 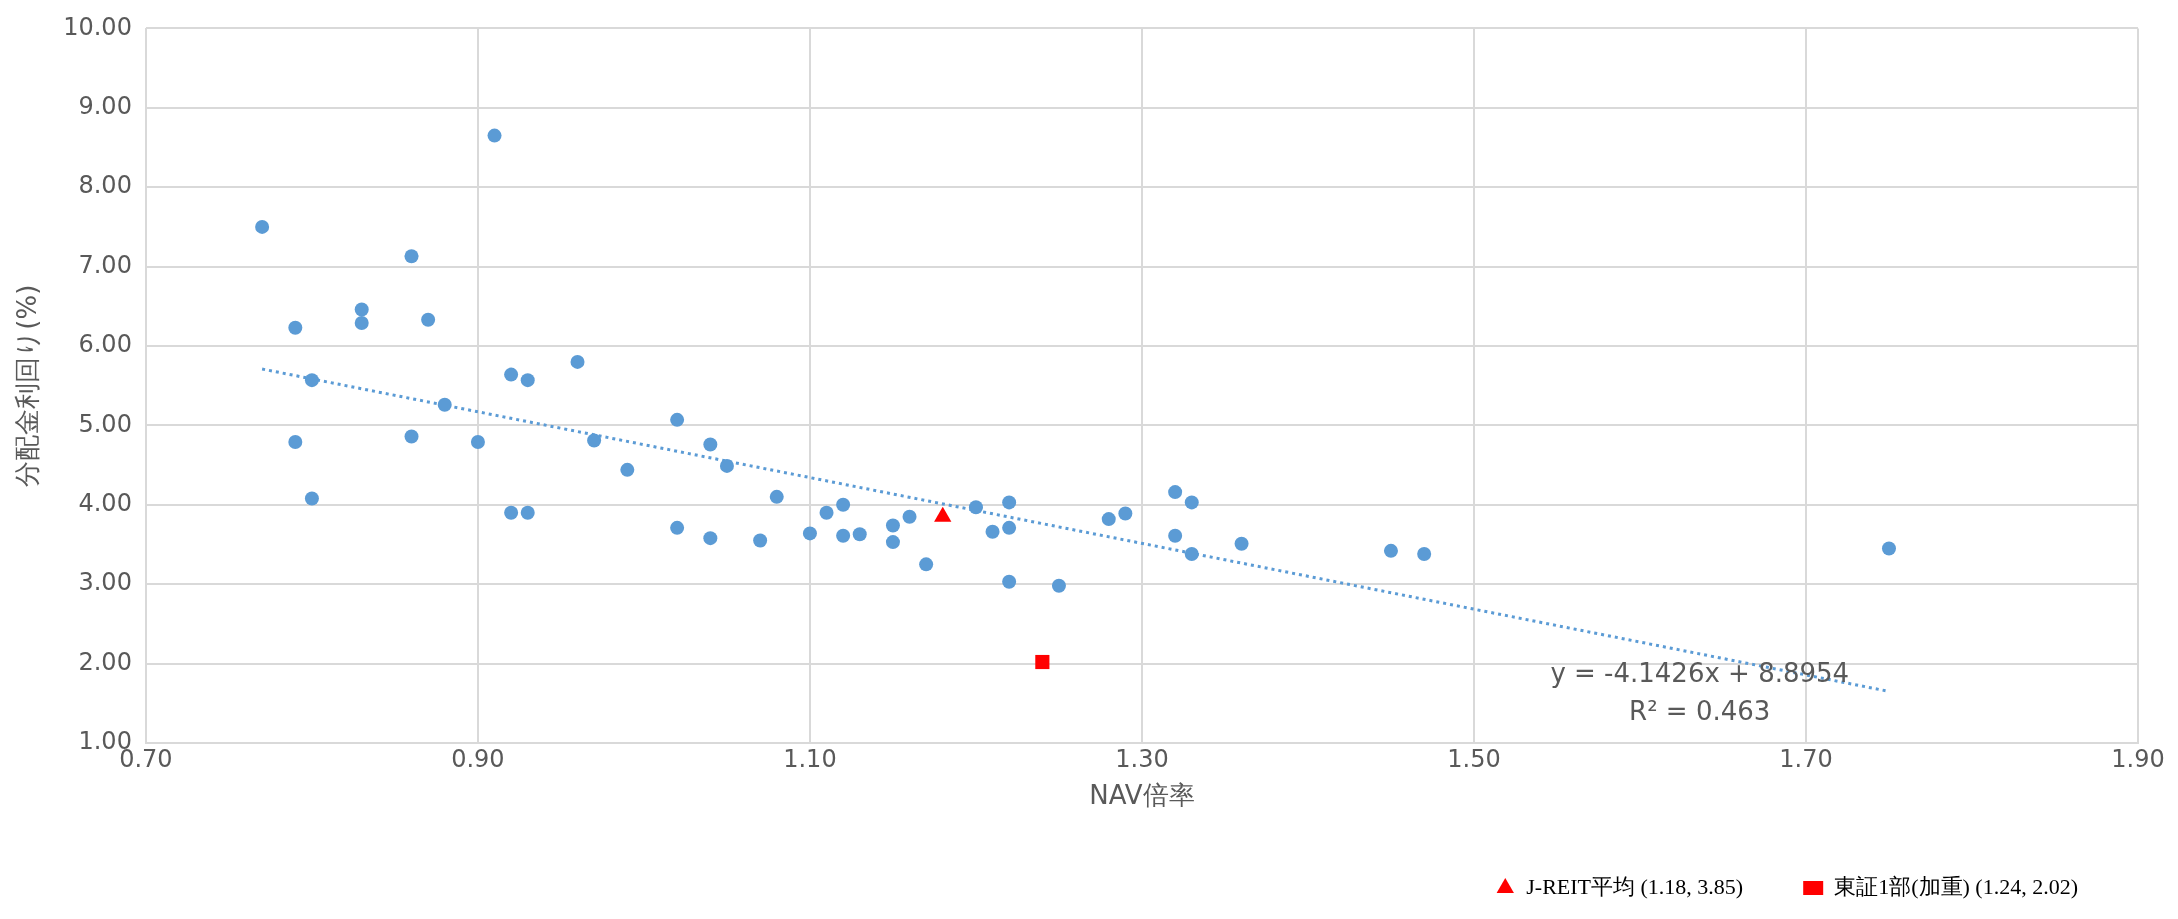 What do you see at coordinates (27, 385) in the screenshot?
I see `y-axis-title: 分配金利回り(%)` at bounding box center [27, 385].